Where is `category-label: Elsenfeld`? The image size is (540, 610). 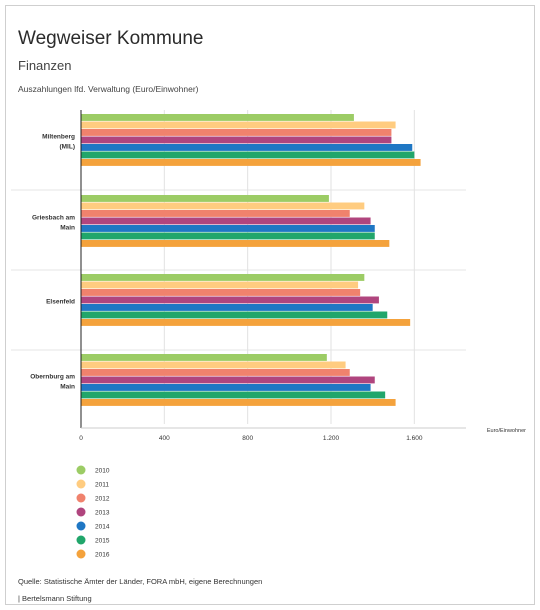
category-label: Elsenfeld is located at coordinates (60, 301).